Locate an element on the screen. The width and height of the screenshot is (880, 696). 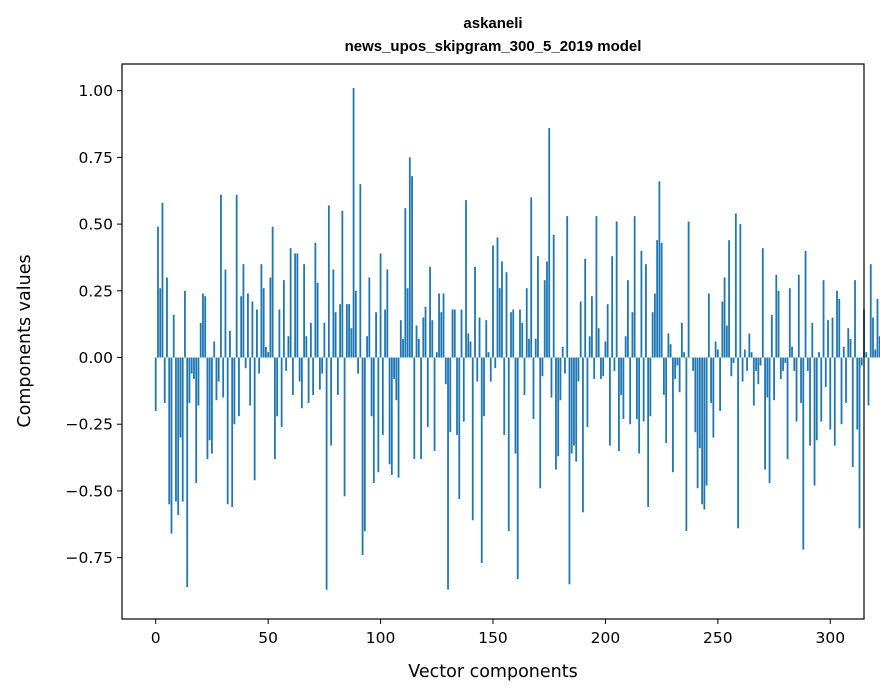
y-axis: −0.75 −0.50 −0.25 0.00 0.25 0.50 0.75 1.00 is located at coordinates (94, 324).